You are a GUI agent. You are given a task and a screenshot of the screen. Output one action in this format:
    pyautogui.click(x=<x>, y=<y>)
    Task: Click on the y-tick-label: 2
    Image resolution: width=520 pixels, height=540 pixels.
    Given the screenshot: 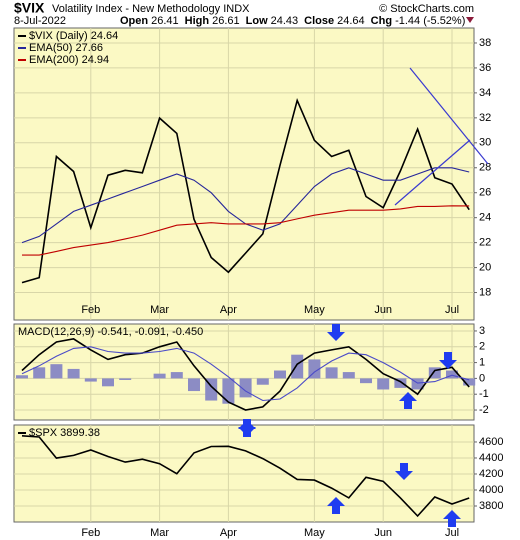 What is the action you would take?
    pyautogui.click(x=482, y=347)
    